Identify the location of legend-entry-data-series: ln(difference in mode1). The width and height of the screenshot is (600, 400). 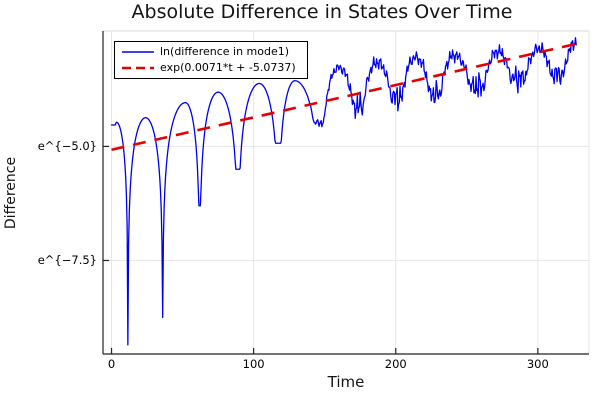
(211, 52).